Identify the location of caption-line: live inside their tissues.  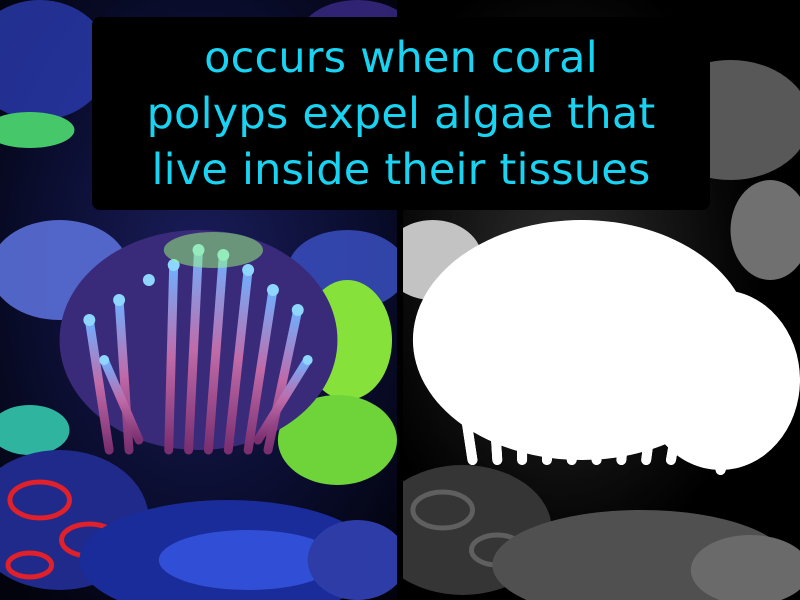
(401, 169).